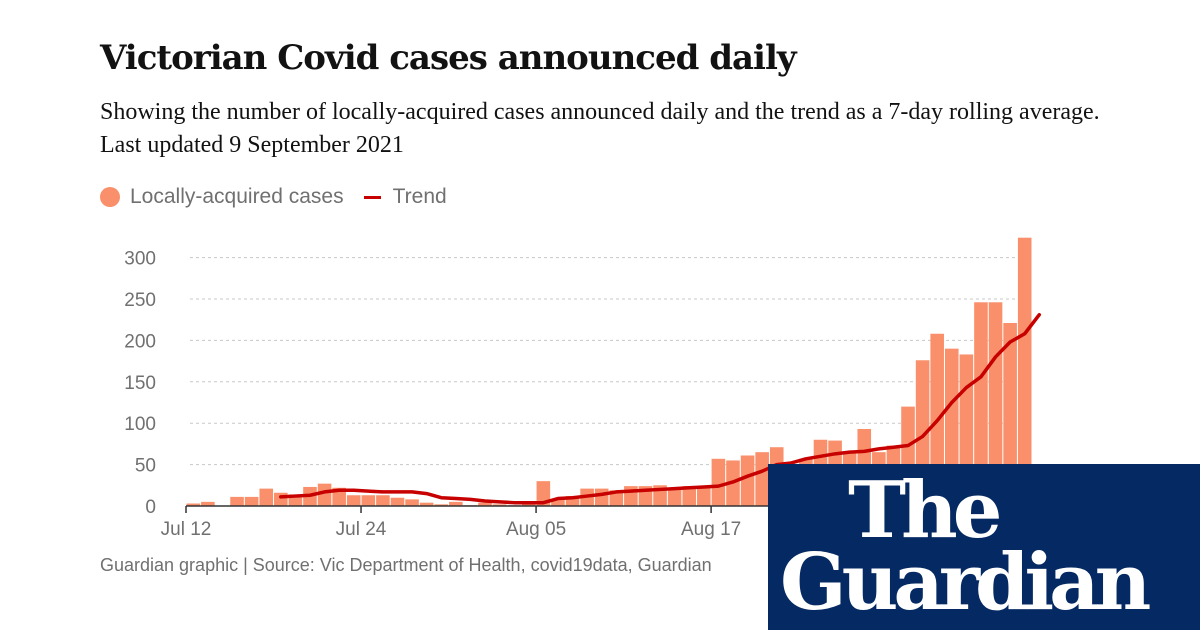 Image resolution: width=1200 pixels, height=630 pixels. I want to click on x-tick-label: Aug 17, so click(711, 529).